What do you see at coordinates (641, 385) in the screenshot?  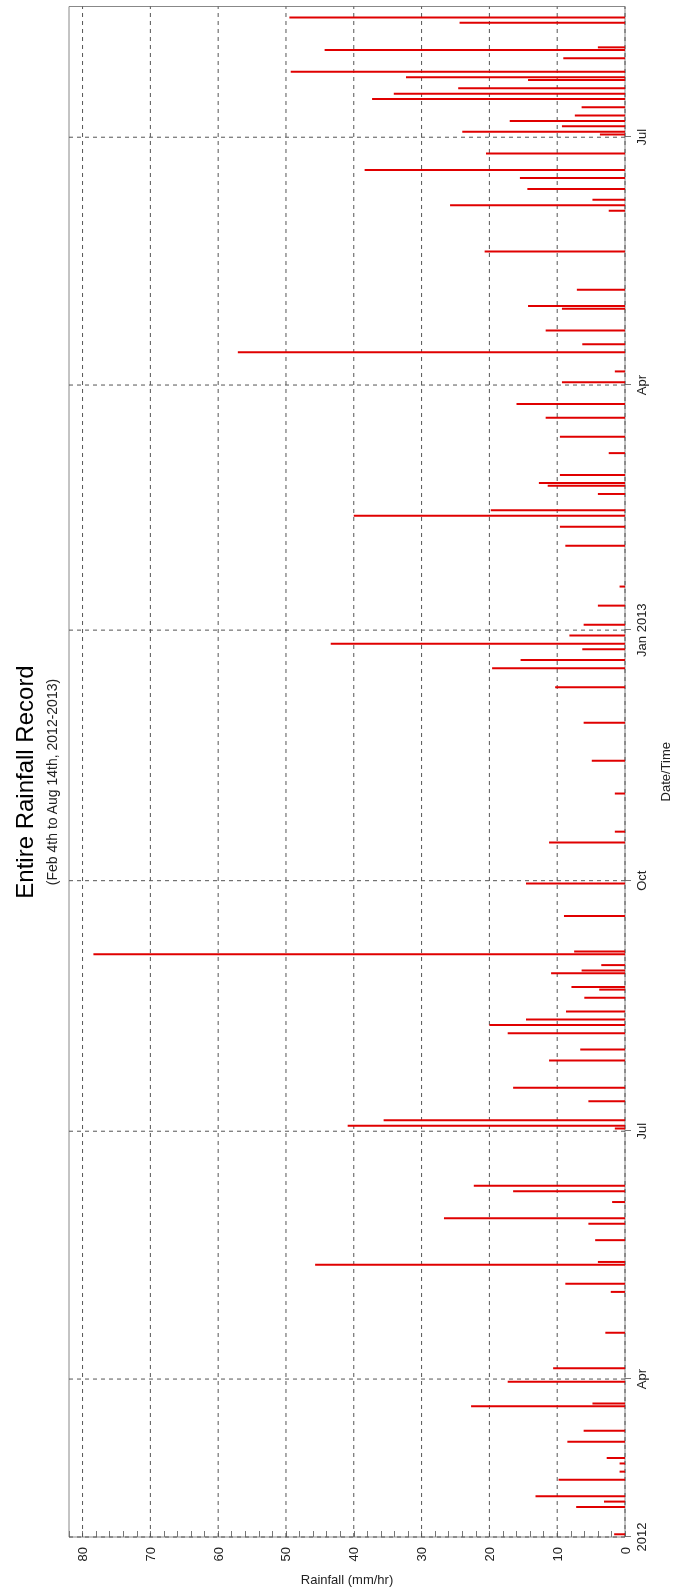 I see `y-tick-label: Apr` at bounding box center [641, 385].